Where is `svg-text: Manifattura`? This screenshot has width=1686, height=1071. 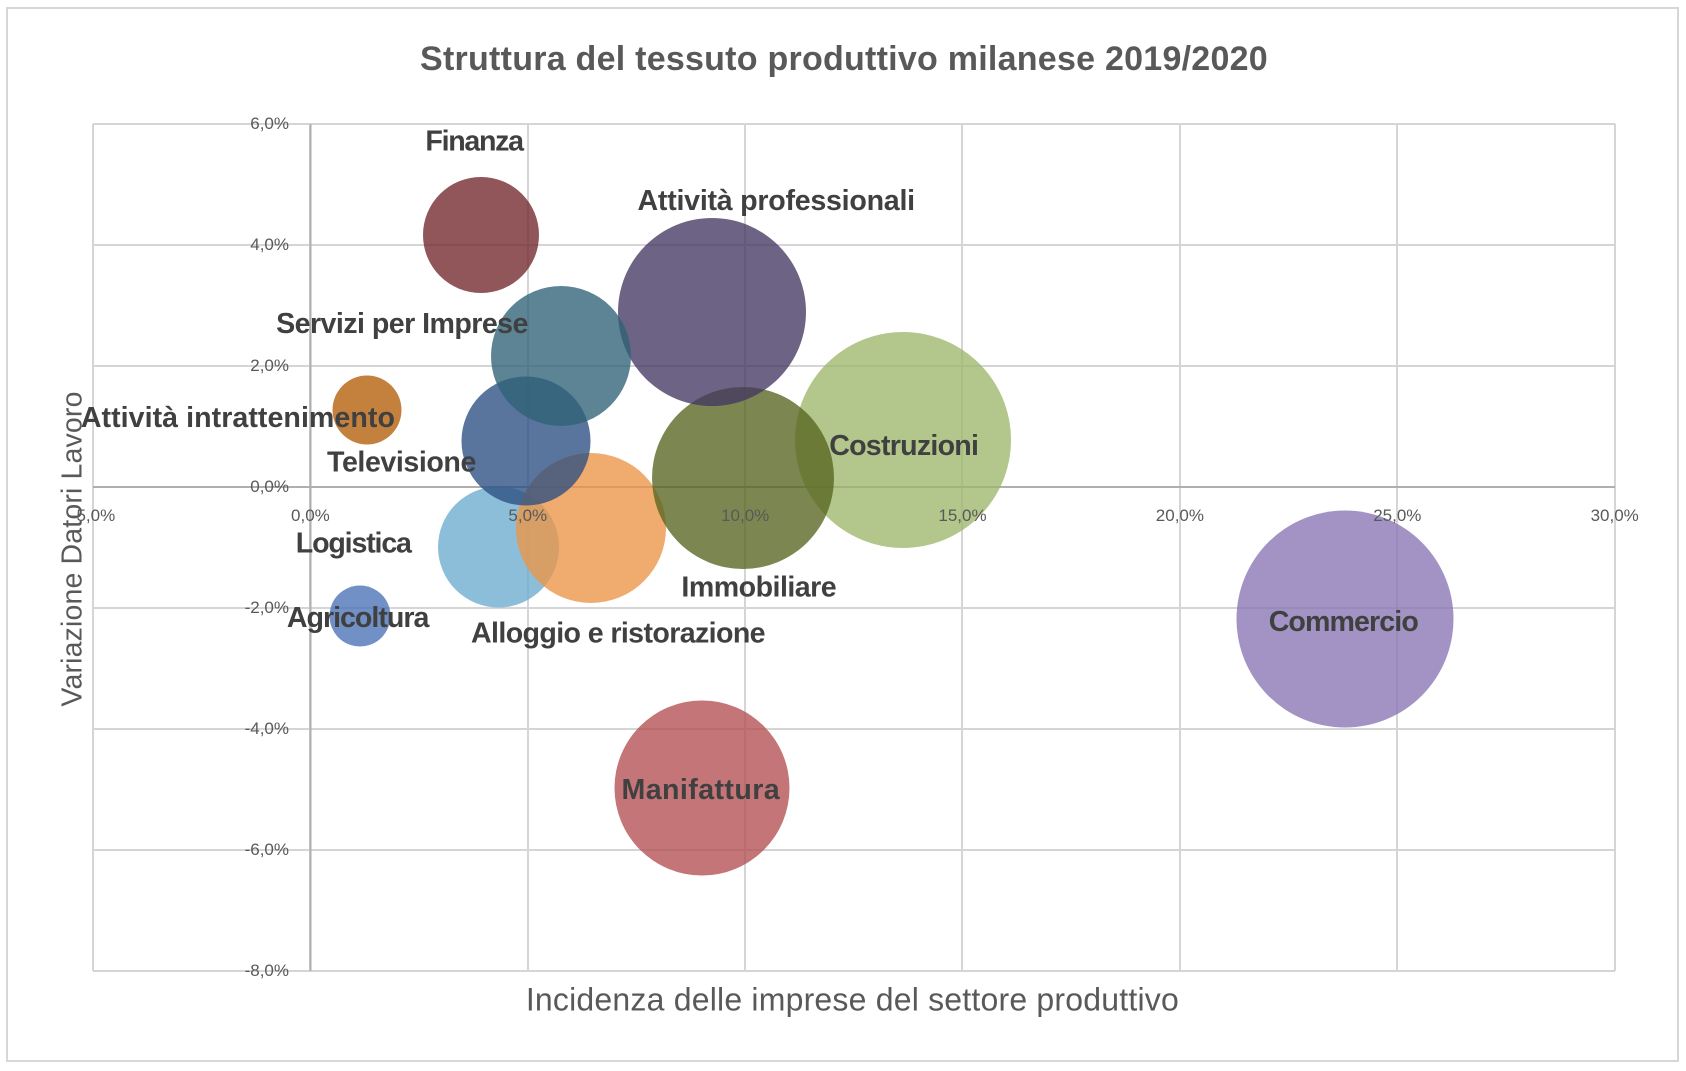 svg-text: Manifattura is located at coordinates (700, 790).